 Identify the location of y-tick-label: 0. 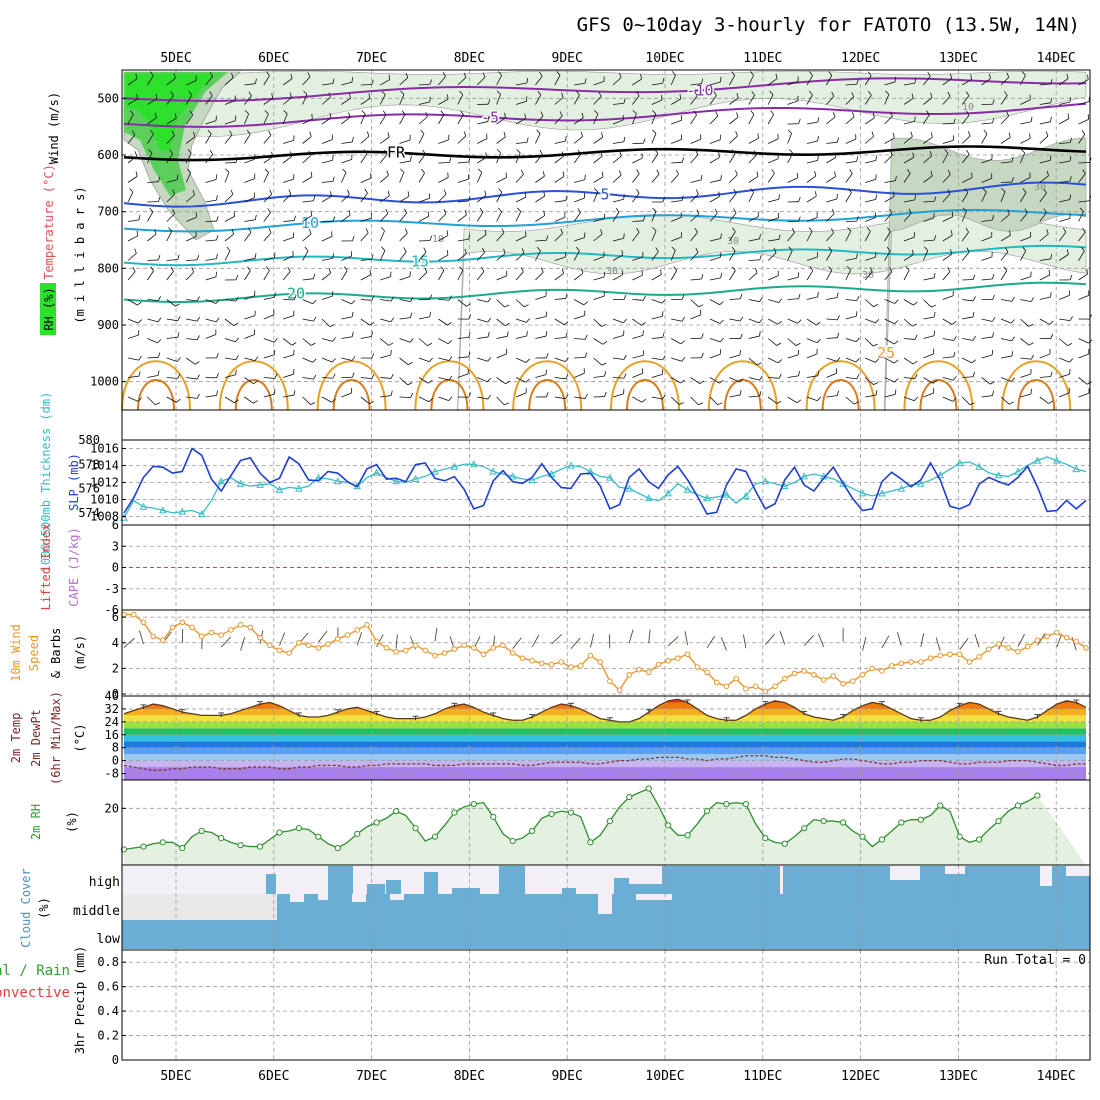
(115, 568).